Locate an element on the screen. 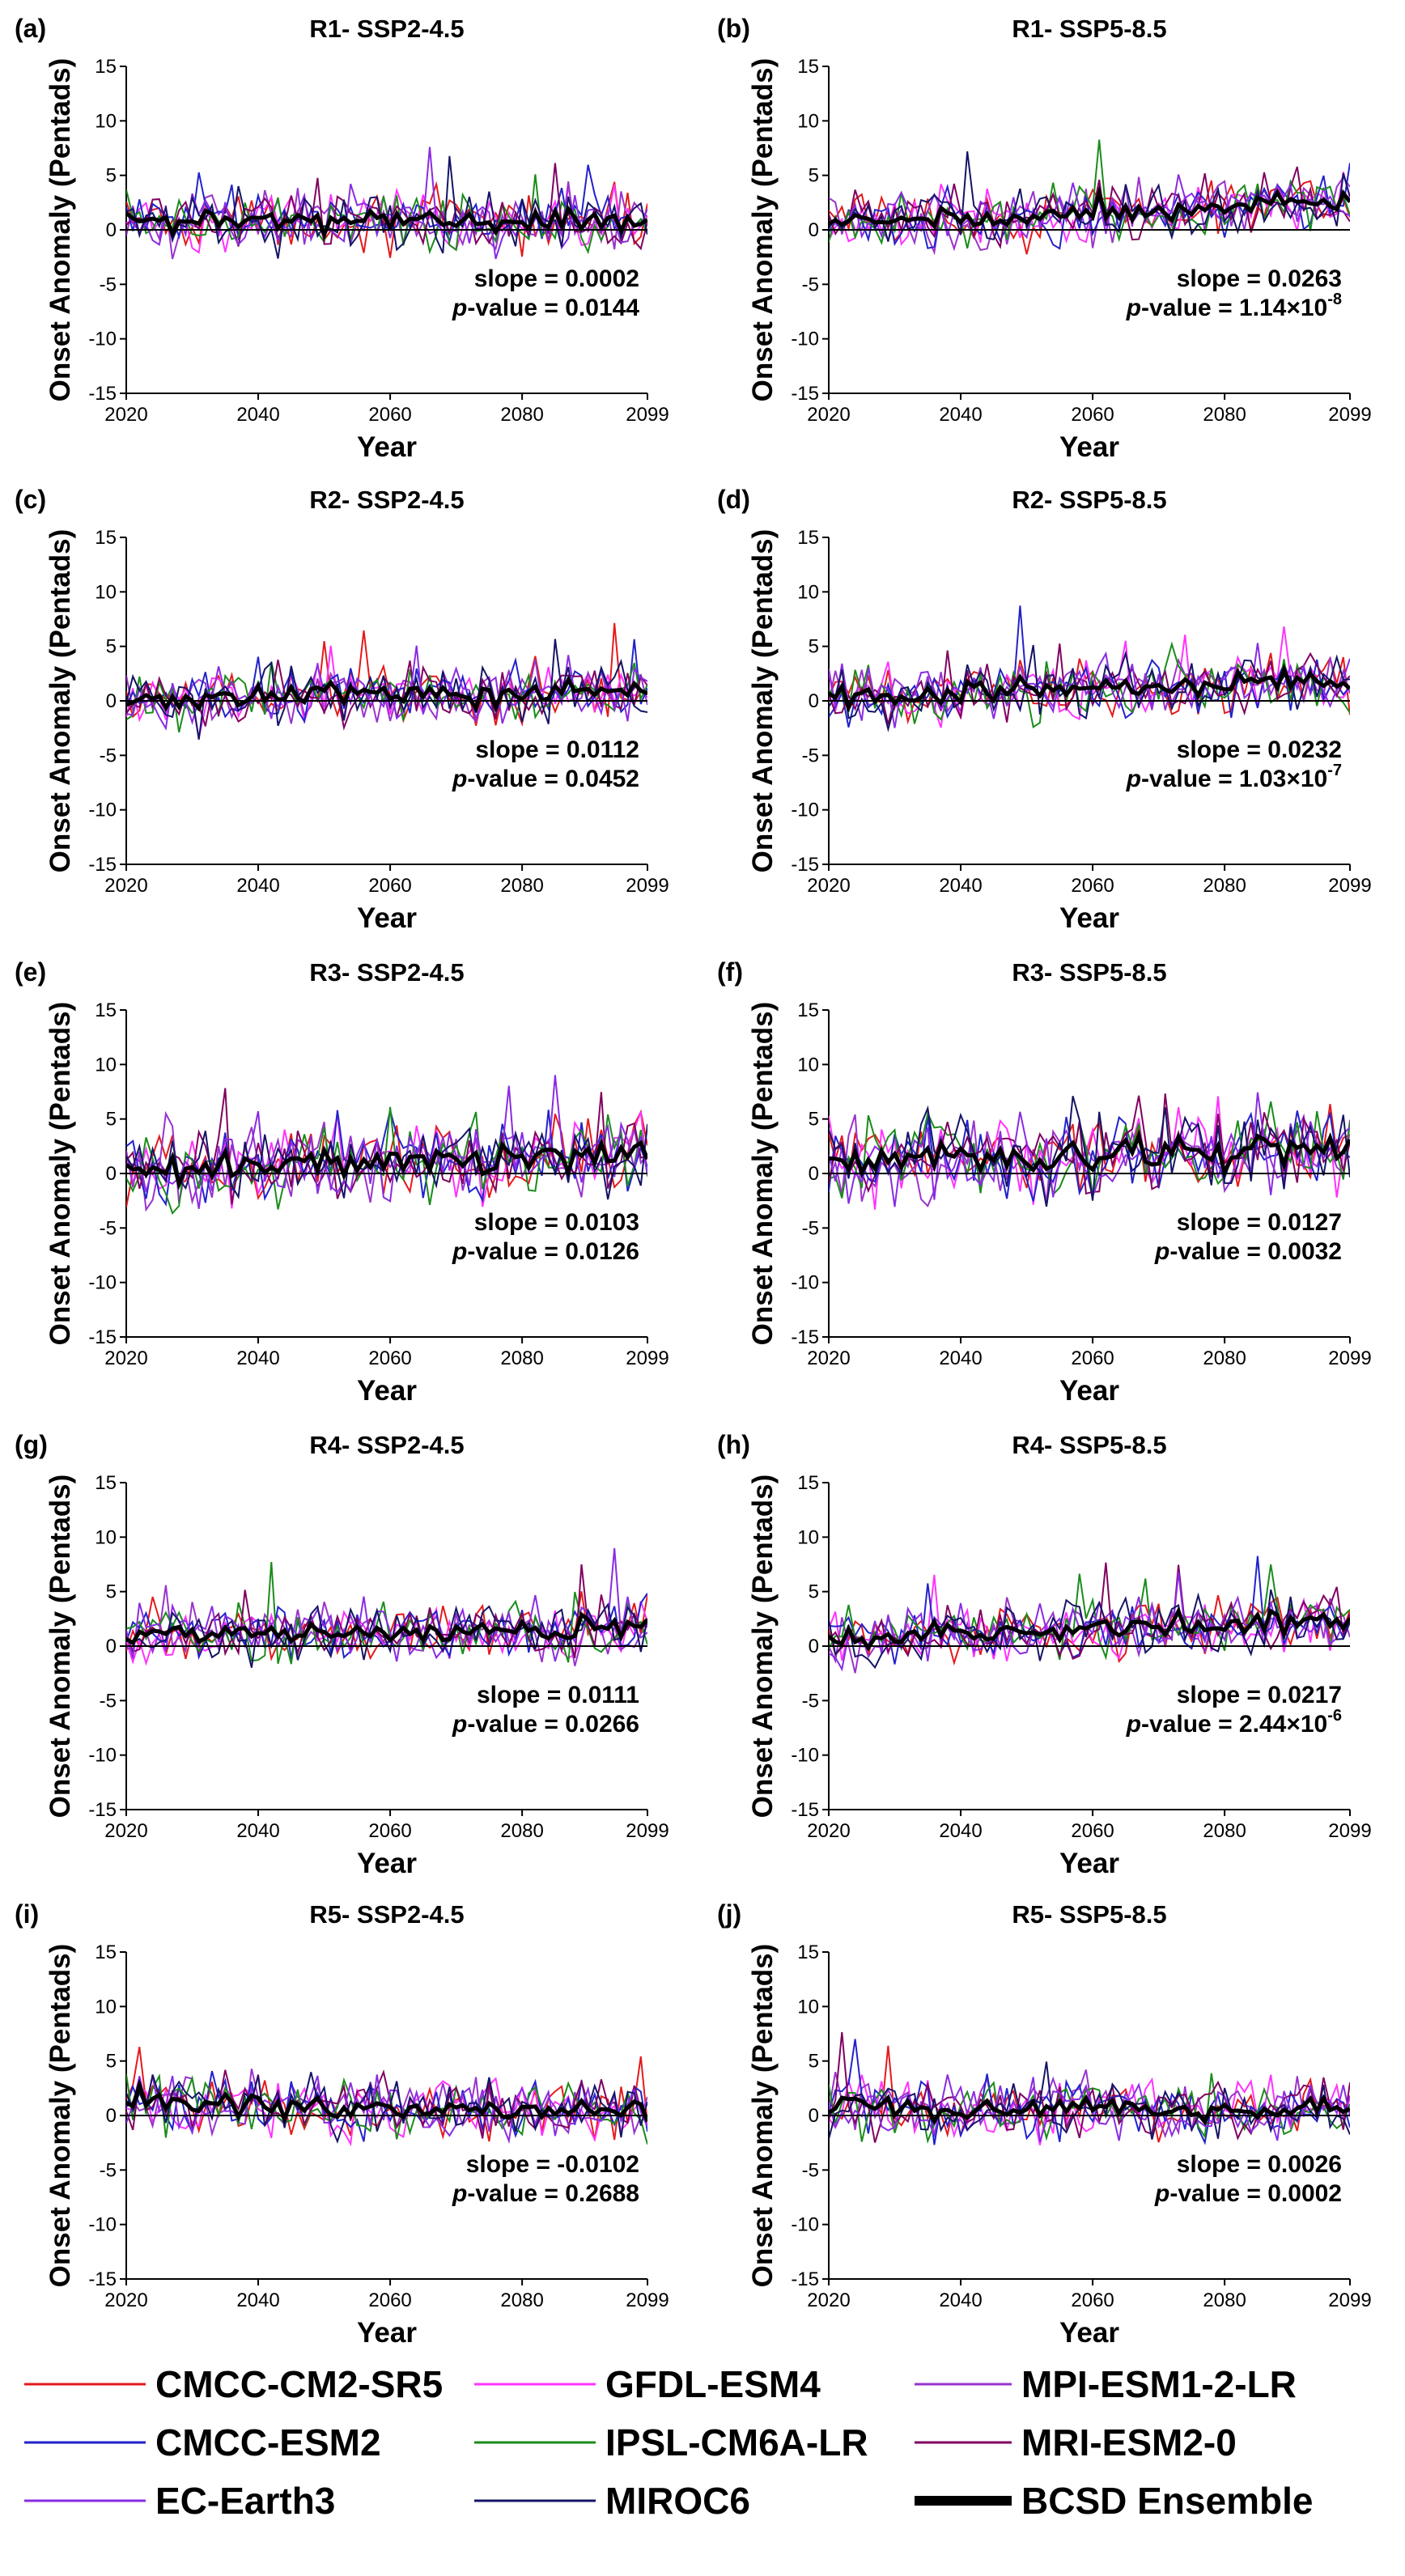 The width and height of the screenshot is (1405, 2576). p-value-text: p-value = 0.2688 is located at coordinates (545, 2193).